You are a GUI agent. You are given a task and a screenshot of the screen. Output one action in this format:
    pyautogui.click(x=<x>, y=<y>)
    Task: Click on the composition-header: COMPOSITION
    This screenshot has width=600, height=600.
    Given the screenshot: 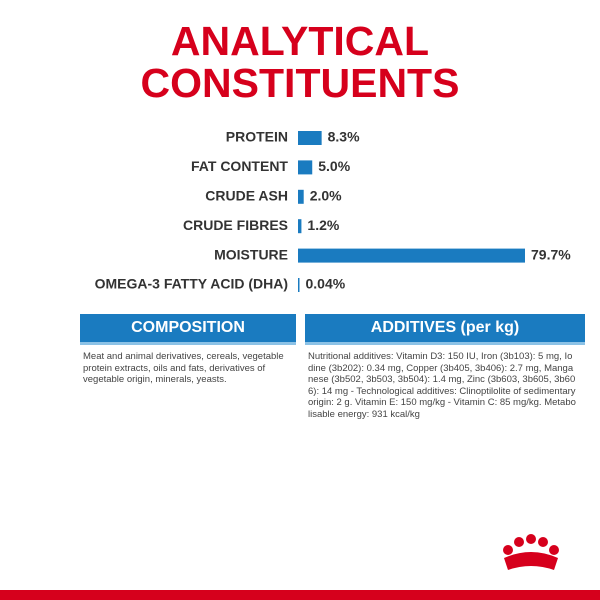 What is the action you would take?
    pyautogui.click(x=188, y=329)
    